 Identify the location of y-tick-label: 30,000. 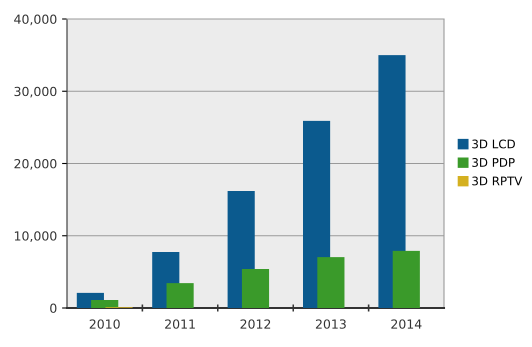
(35, 92).